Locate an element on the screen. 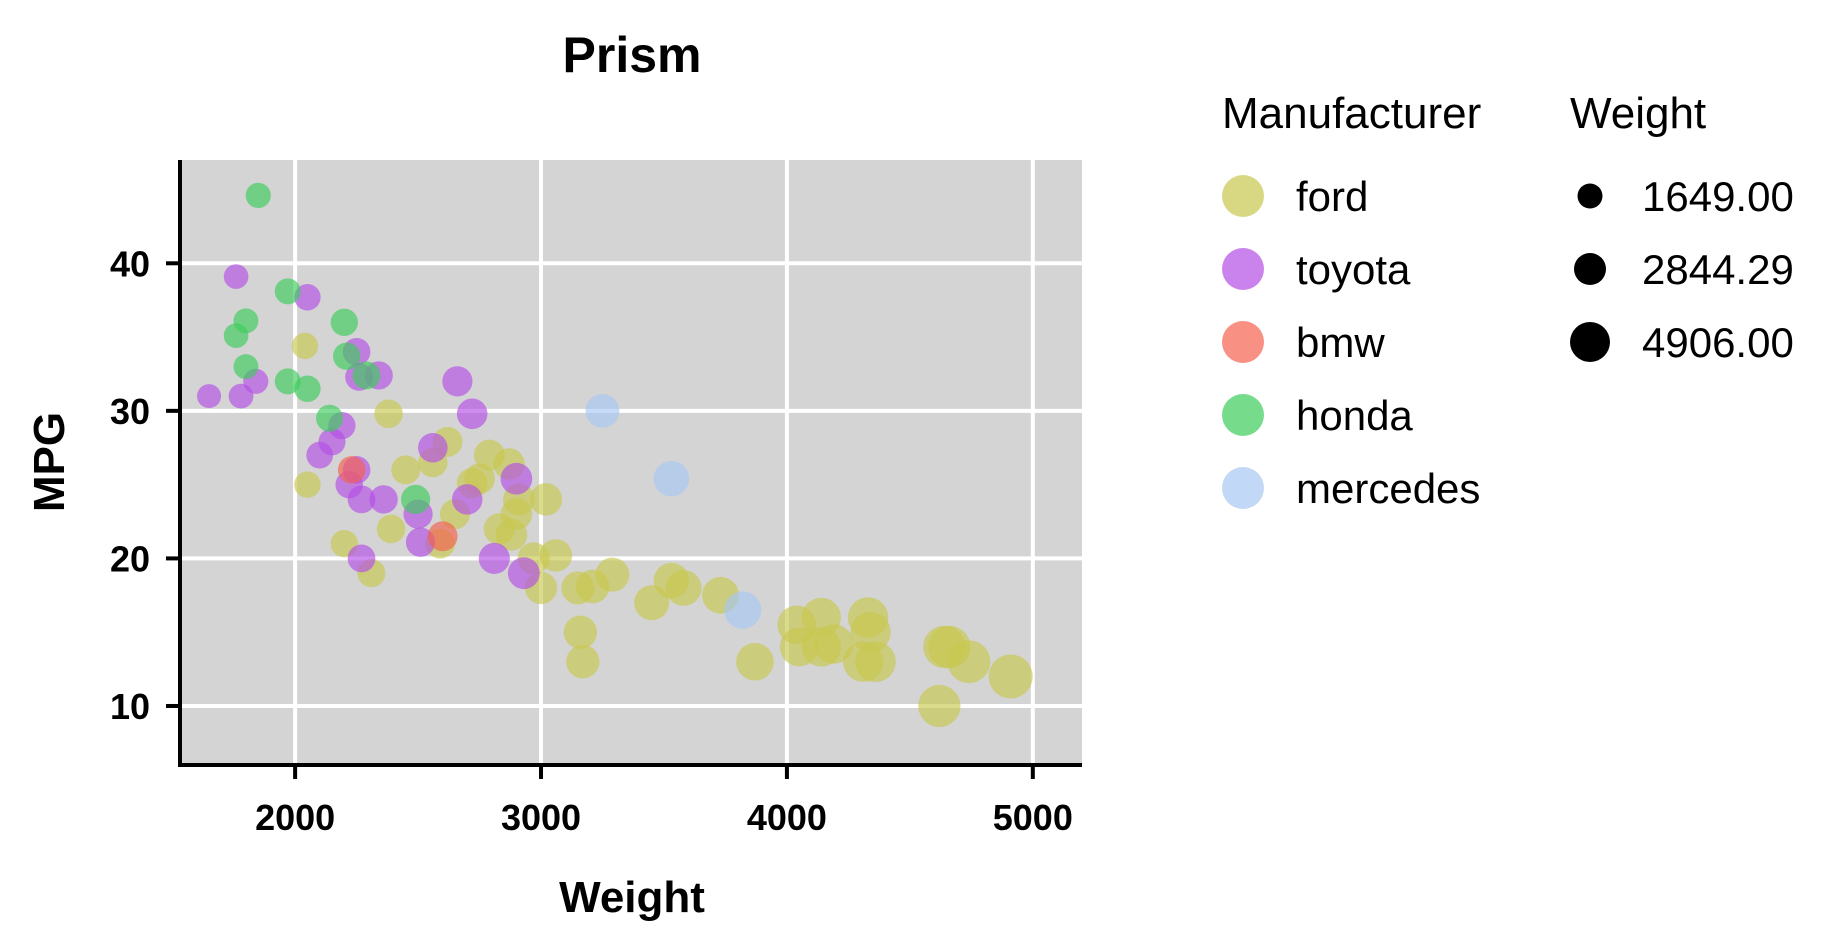  x-tick-label: 3000 is located at coordinates (541, 817).